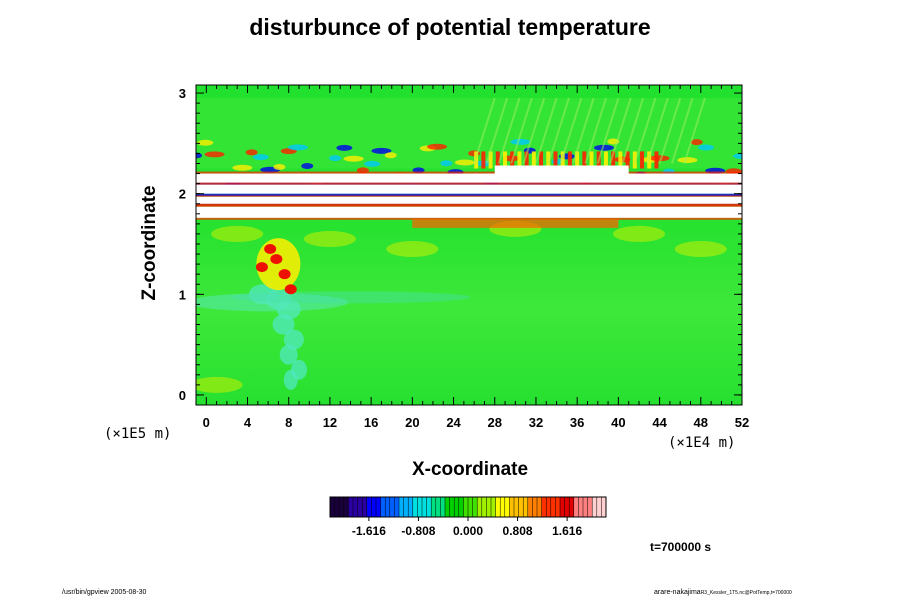 This screenshot has height=600, width=900. I want to click on x-tick-label: 20, so click(412, 422).